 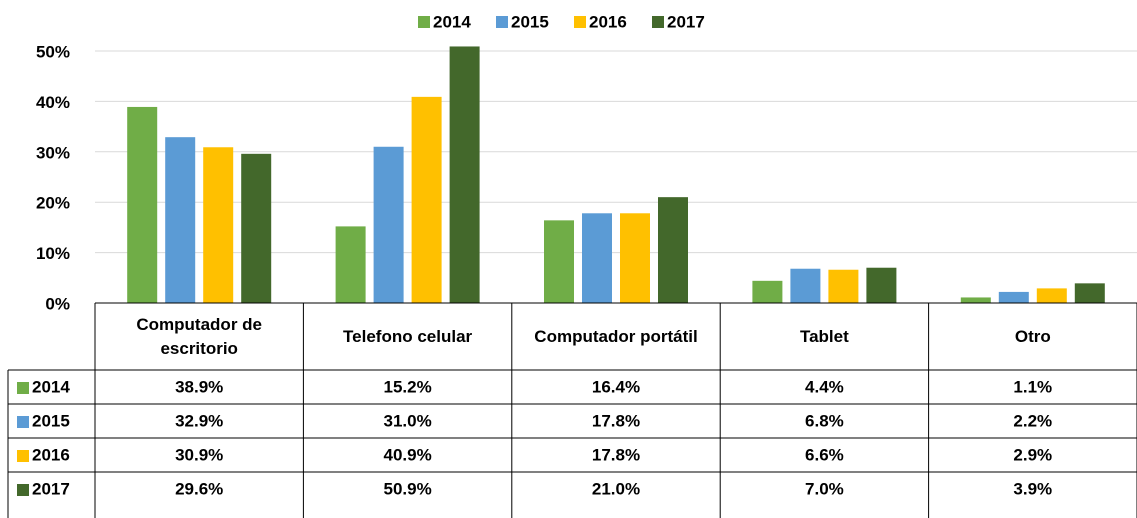 I want to click on table-header-cell: Computador portátil, so click(x=616, y=336).